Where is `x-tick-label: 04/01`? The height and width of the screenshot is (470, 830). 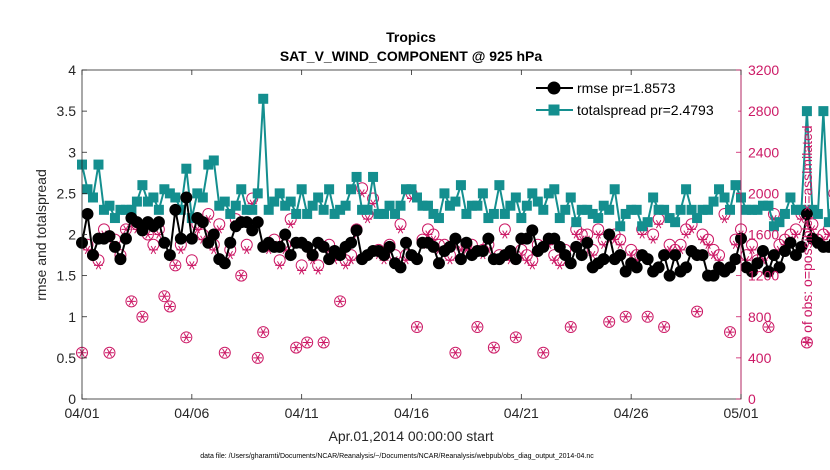
x-tick-label: 04/01 is located at coordinates (81, 413).